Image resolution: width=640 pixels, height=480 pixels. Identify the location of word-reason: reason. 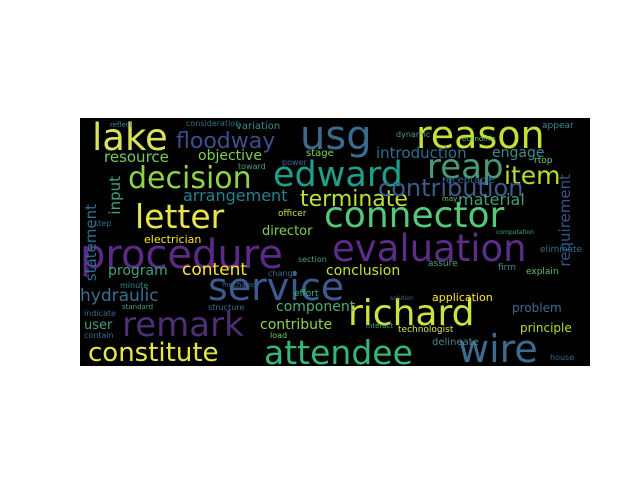
(480, 137).